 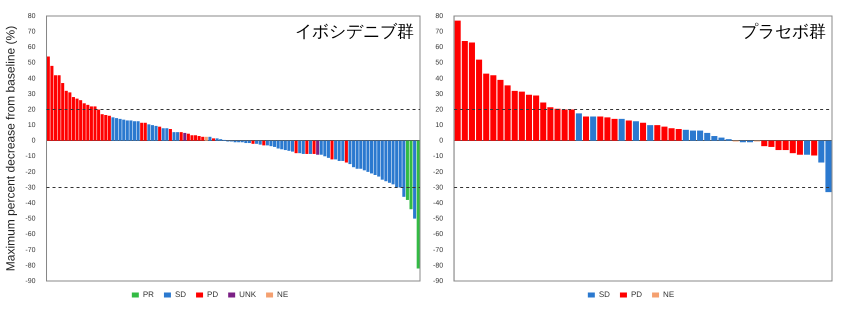 I want to click on chart-title: プラセボ群, so click(x=783, y=32).